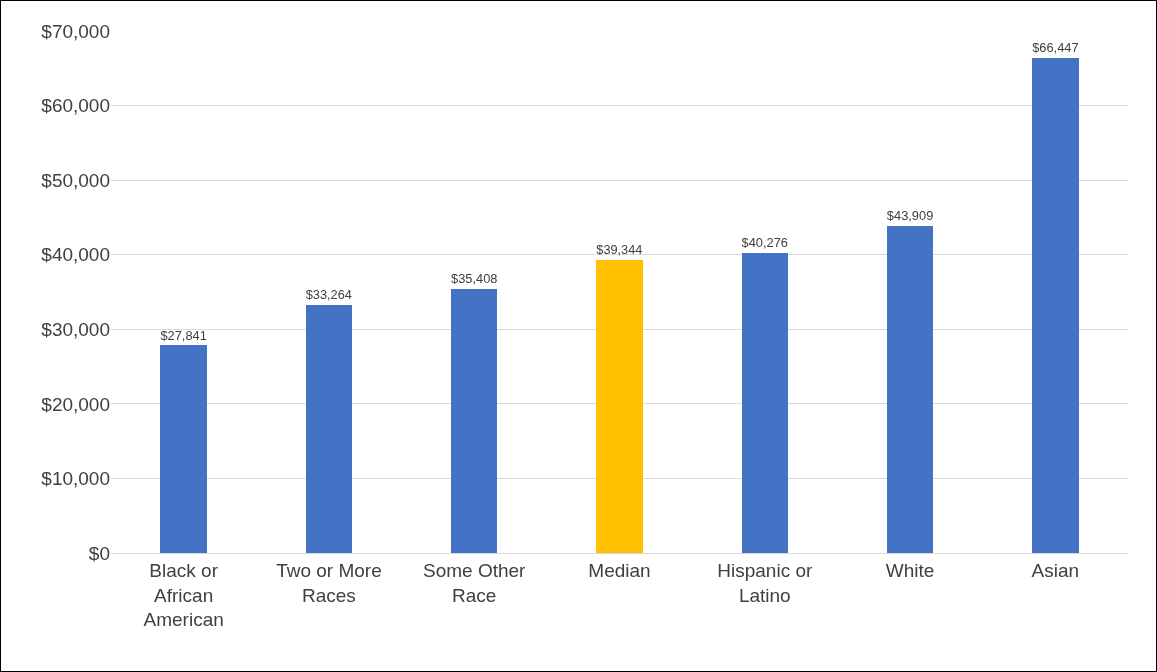  I want to click on data-label: $39,344, so click(619, 249).